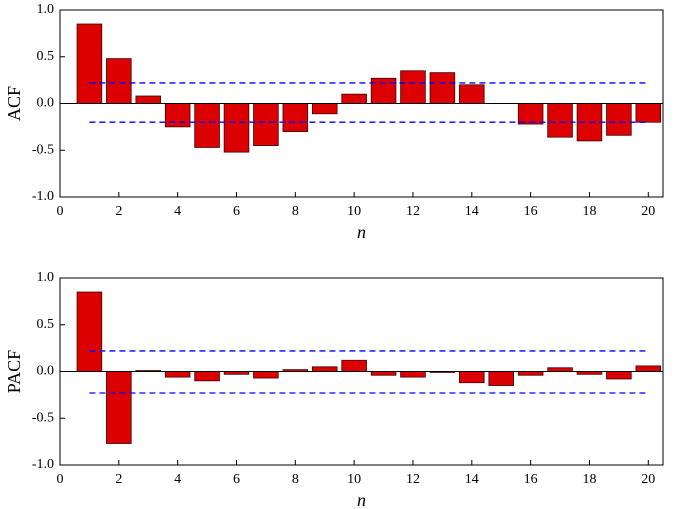 Image resolution: width=678 pixels, height=509 pixels. Describe the element at coordinates (14, 371) in the screenshot. I see `y-axis-label: PACF` at that location.